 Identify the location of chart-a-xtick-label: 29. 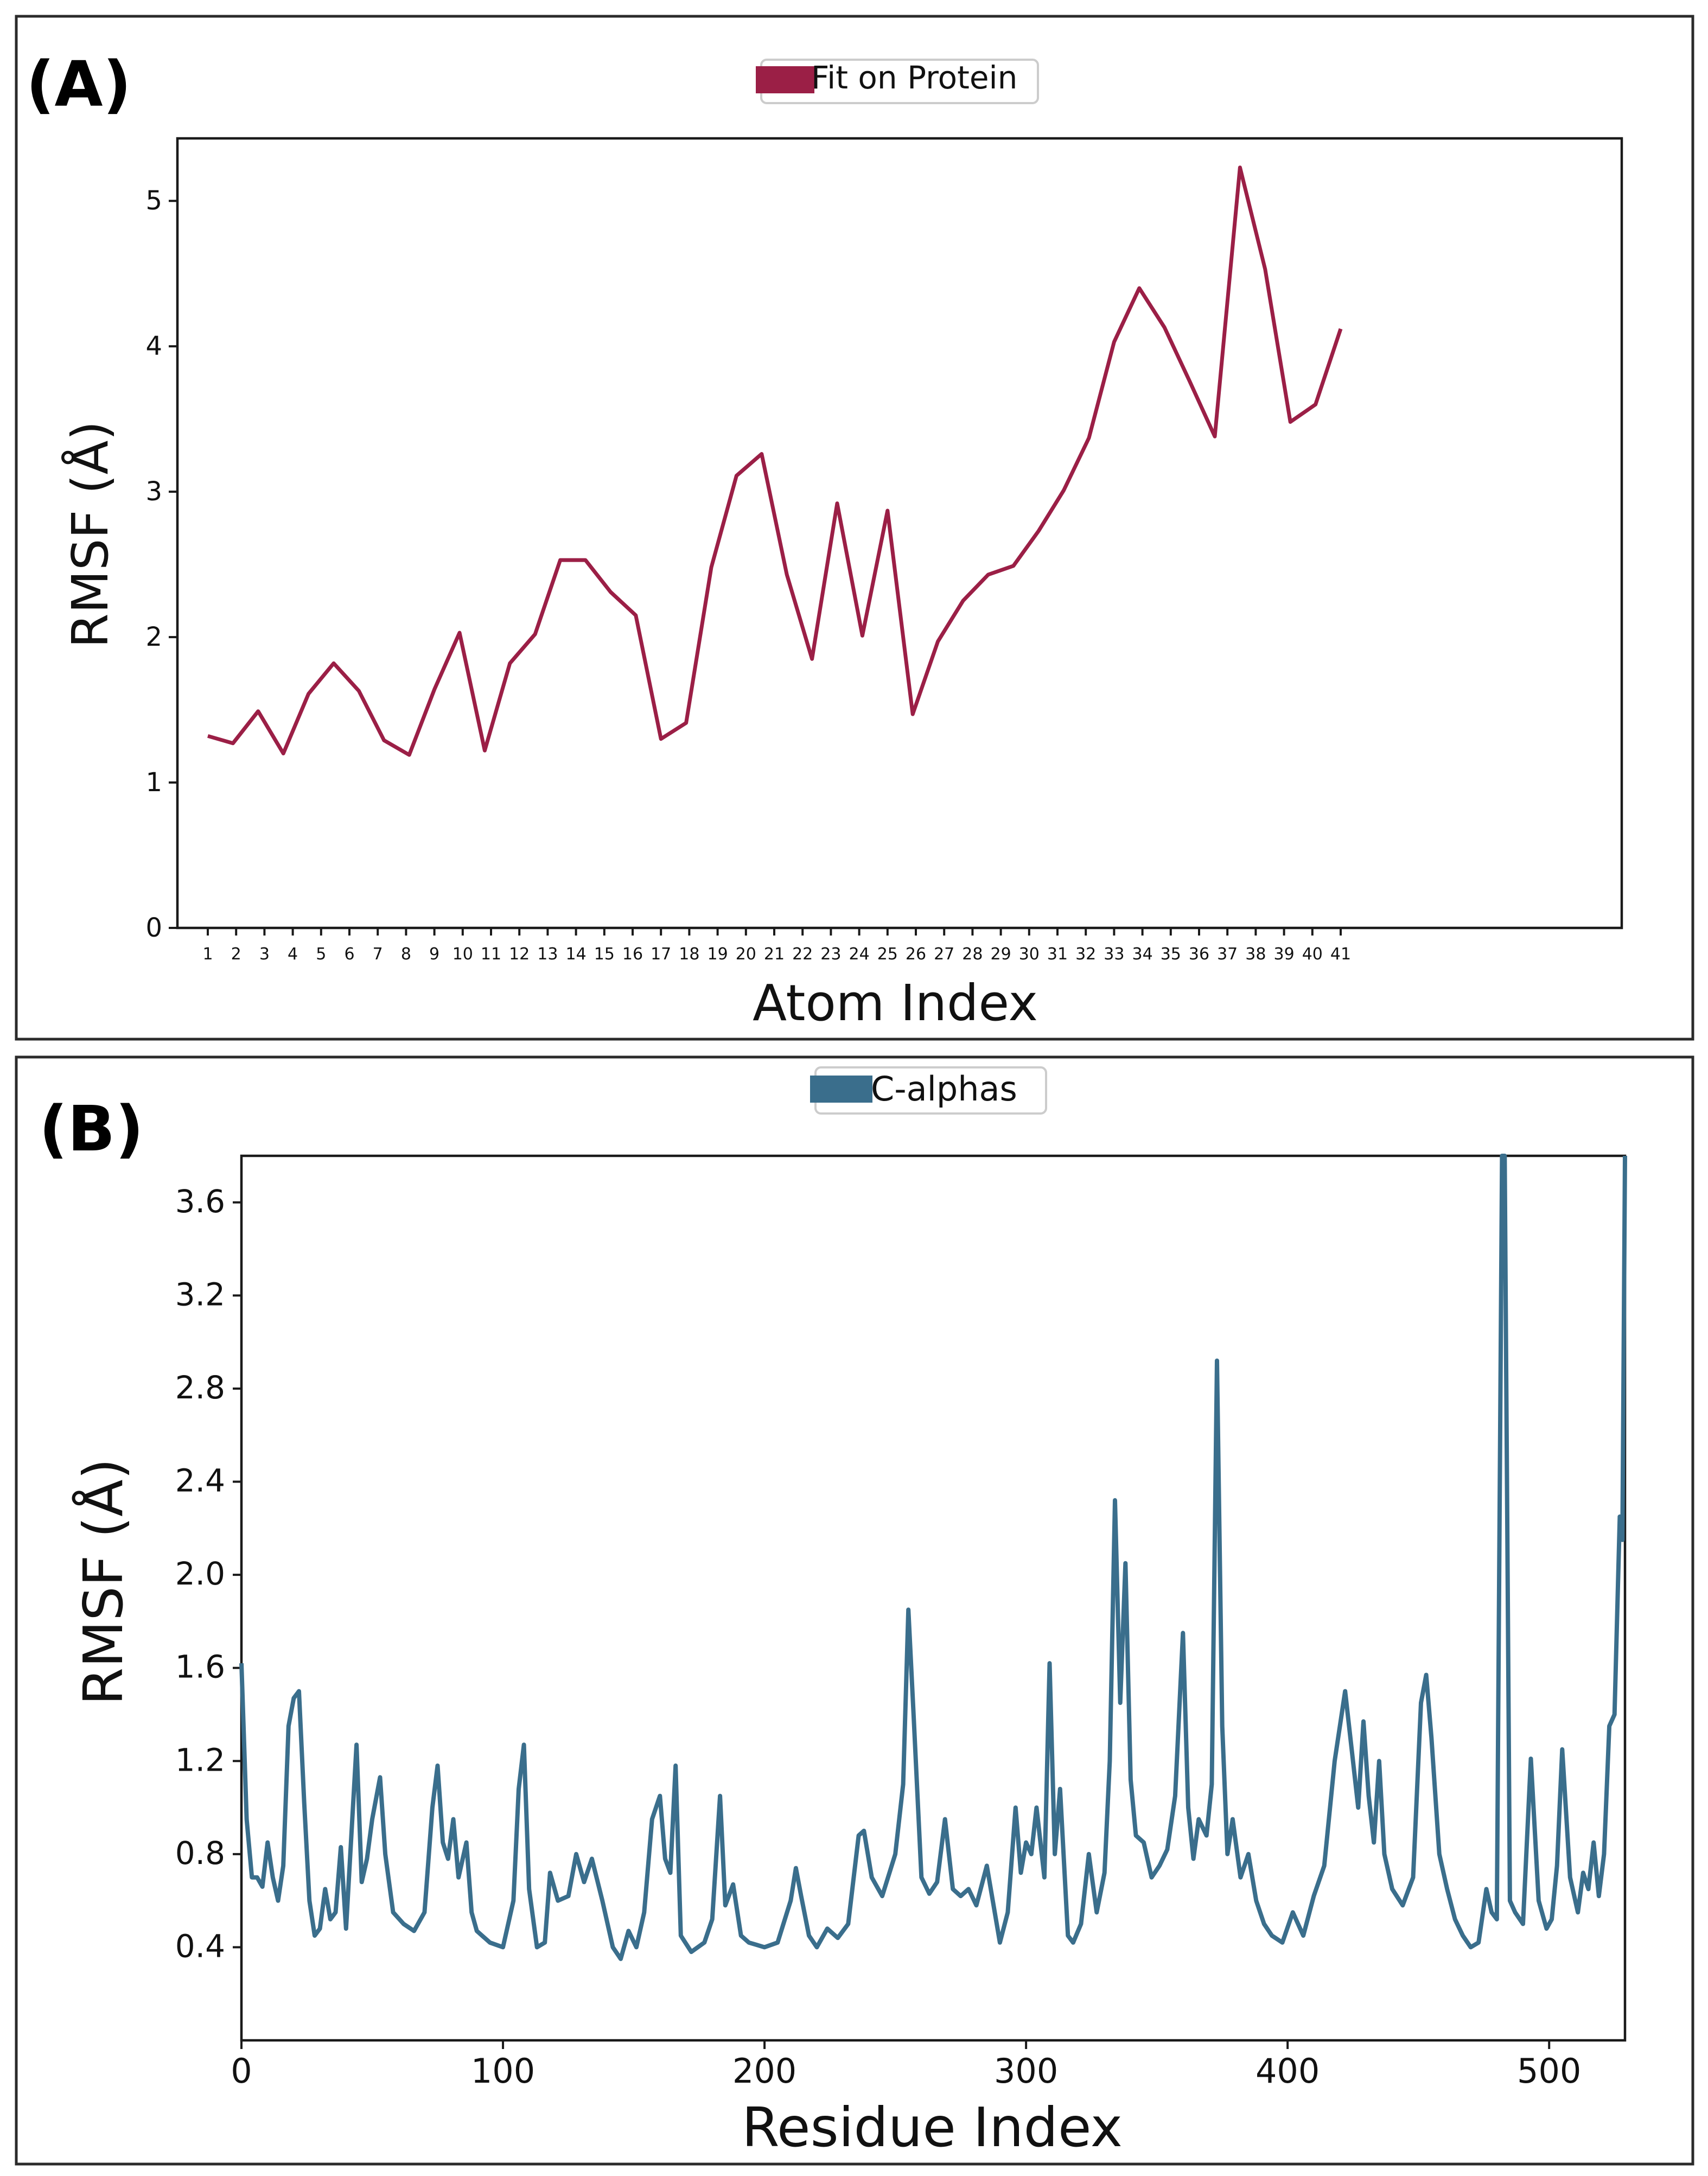
(1001, 954).